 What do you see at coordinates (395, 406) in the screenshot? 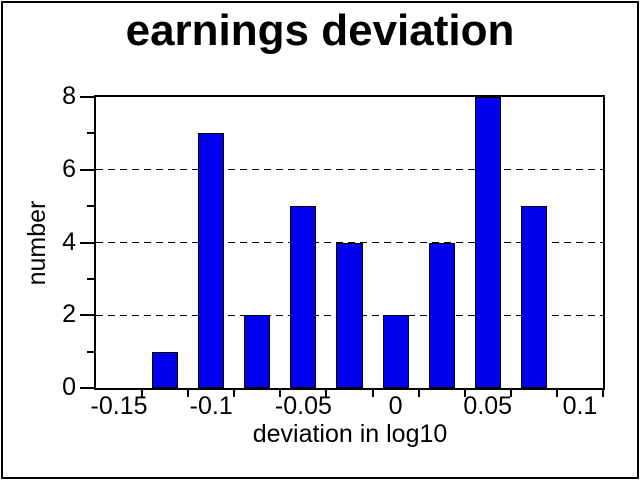
I see `x-tick-label: 0` at bounding box center [395, 406].